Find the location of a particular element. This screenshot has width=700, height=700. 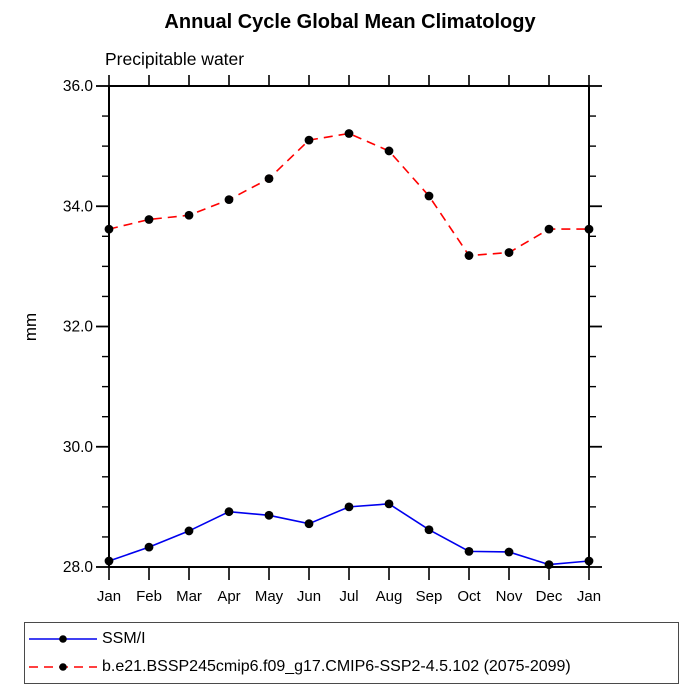

chart-title: Annual Cycle Global Mean Climatology is located at coordinates (350, 22).